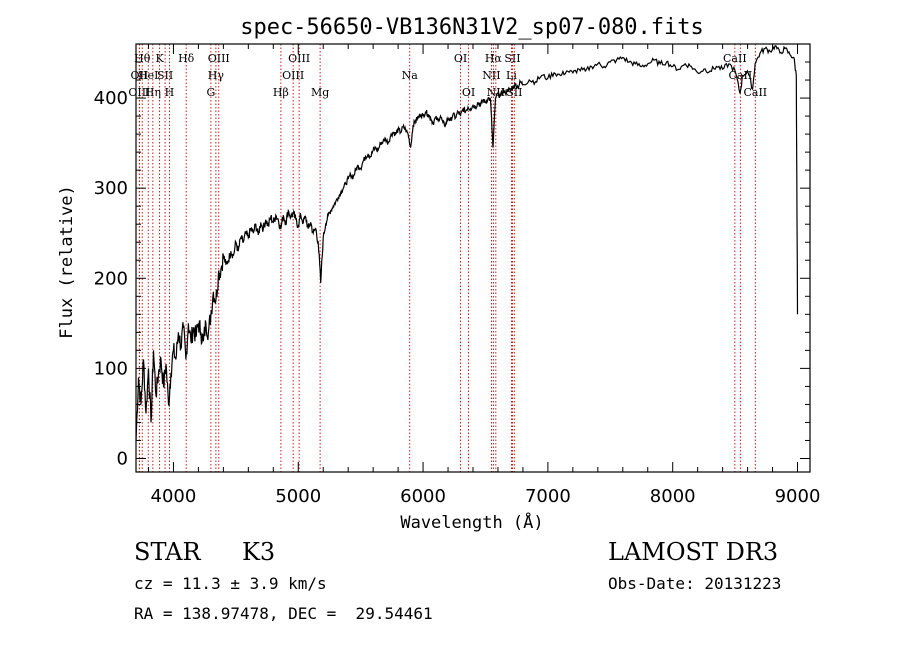 The image size is (900, 649). I want to click on chart-title: spec-56650-VB136N31V2_sp07-080.fits, so click(472, 27).